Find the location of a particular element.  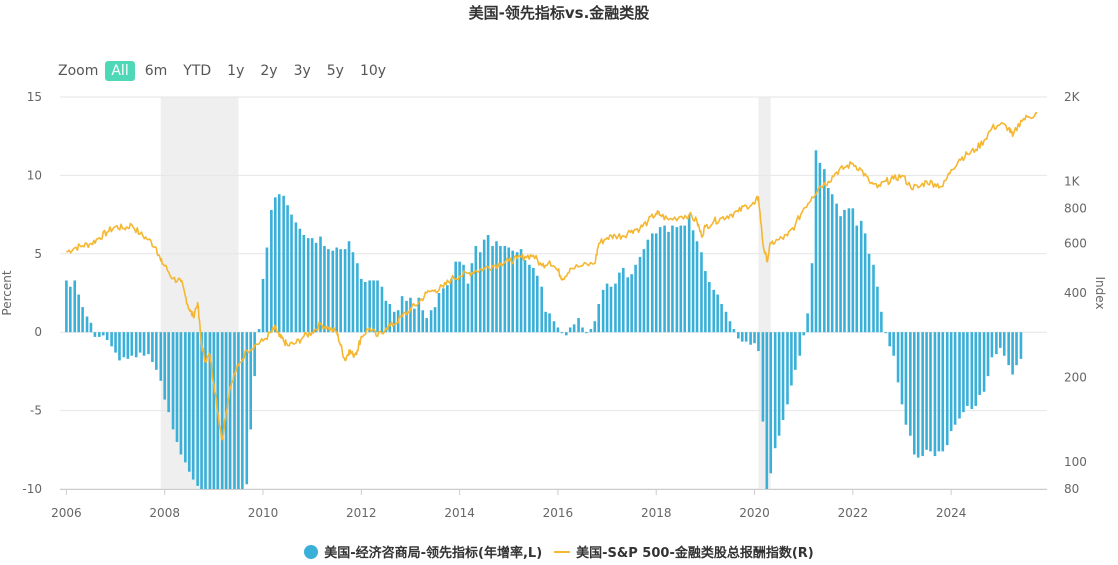

legend-item-financials: 美国-S&P 500-金融类股总报酬指数(R) is located at coordinates (684, 551).